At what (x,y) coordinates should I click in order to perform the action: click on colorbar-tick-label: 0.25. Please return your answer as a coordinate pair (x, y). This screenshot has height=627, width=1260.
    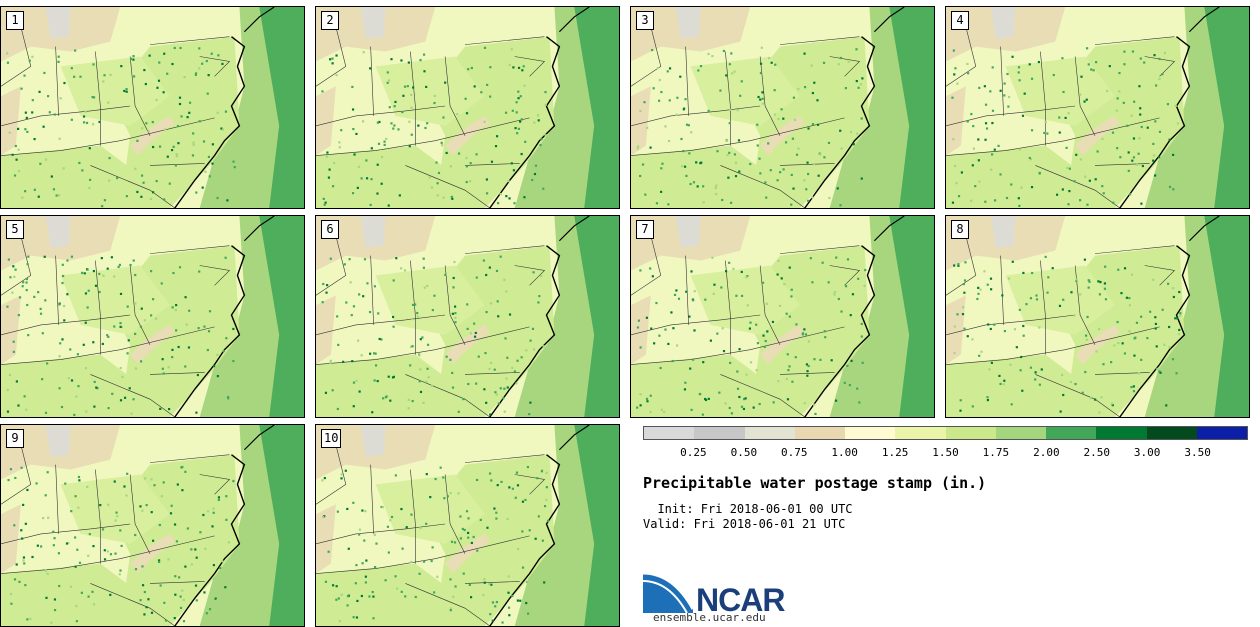
    Looking at the image, I should click on (693, 452).